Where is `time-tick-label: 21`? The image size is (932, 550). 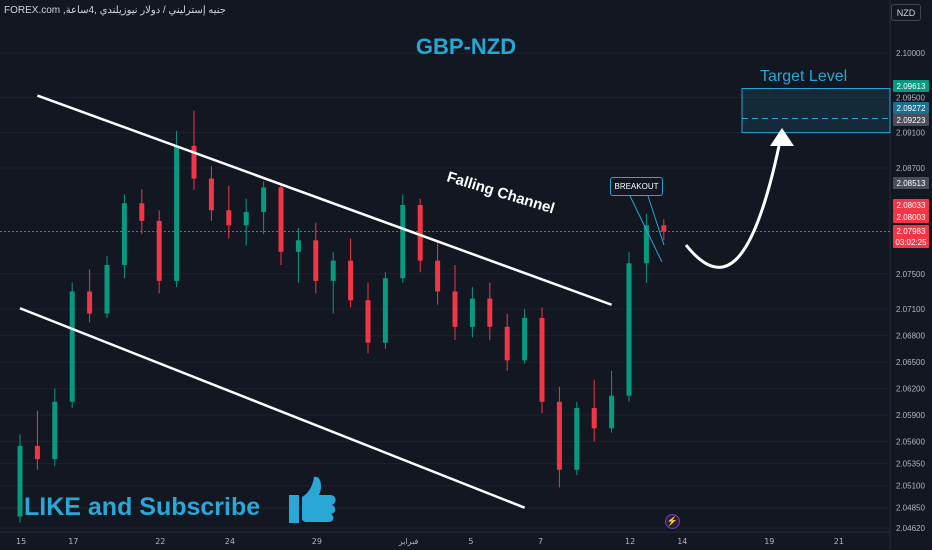 time-tick-label: 21 is located at coordinates (839, 541).